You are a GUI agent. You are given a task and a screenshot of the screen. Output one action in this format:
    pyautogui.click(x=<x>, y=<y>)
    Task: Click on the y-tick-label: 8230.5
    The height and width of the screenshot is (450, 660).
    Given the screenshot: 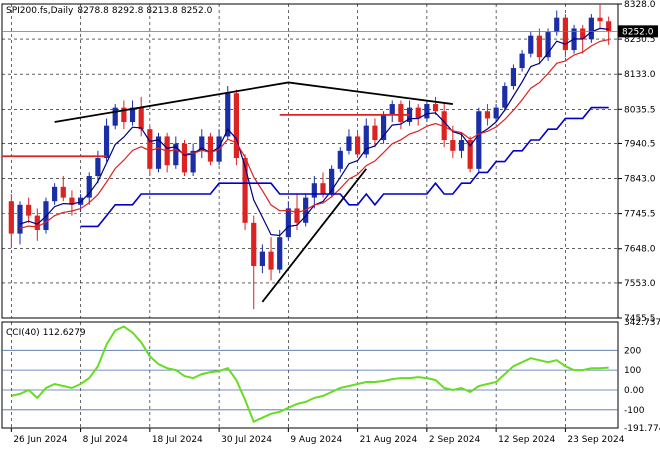 What is the action you would take?
    pyautogui.click(x=640, y=40)
    